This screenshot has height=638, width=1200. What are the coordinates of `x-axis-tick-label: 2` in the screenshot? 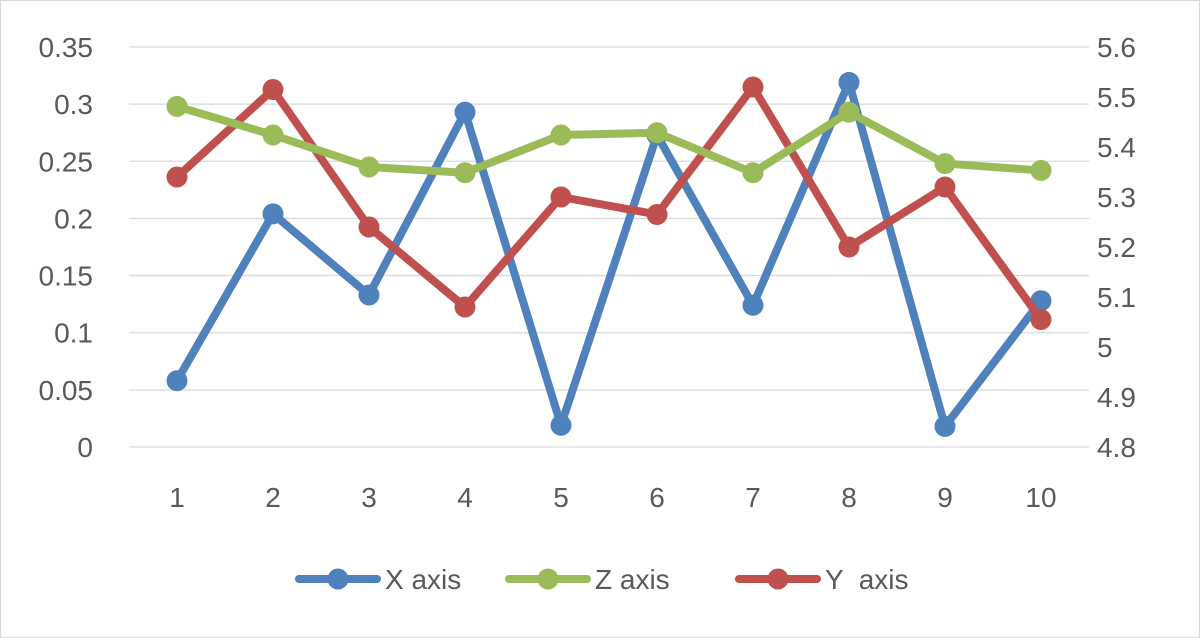 It's located at (273, 497).